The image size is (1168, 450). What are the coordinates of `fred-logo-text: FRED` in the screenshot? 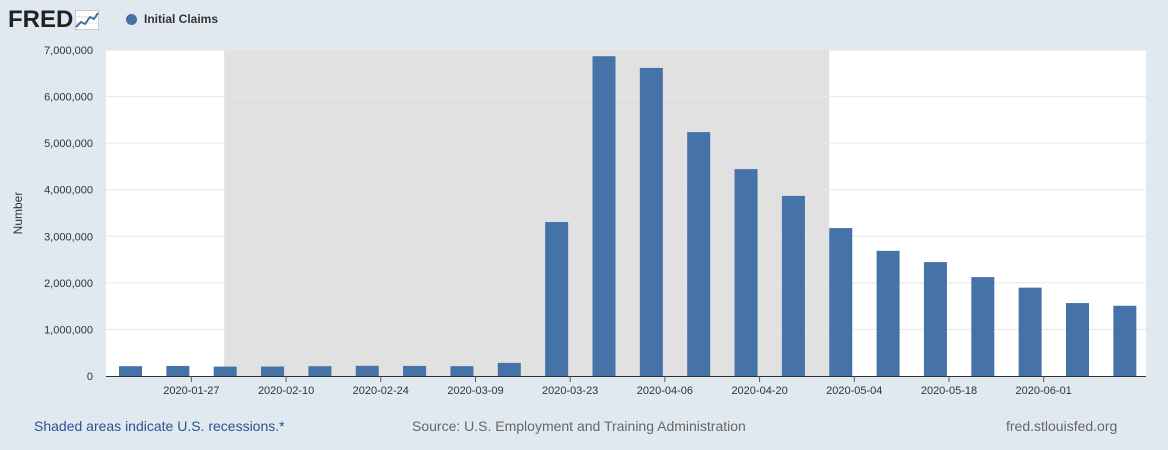 It's located at (41, 19).